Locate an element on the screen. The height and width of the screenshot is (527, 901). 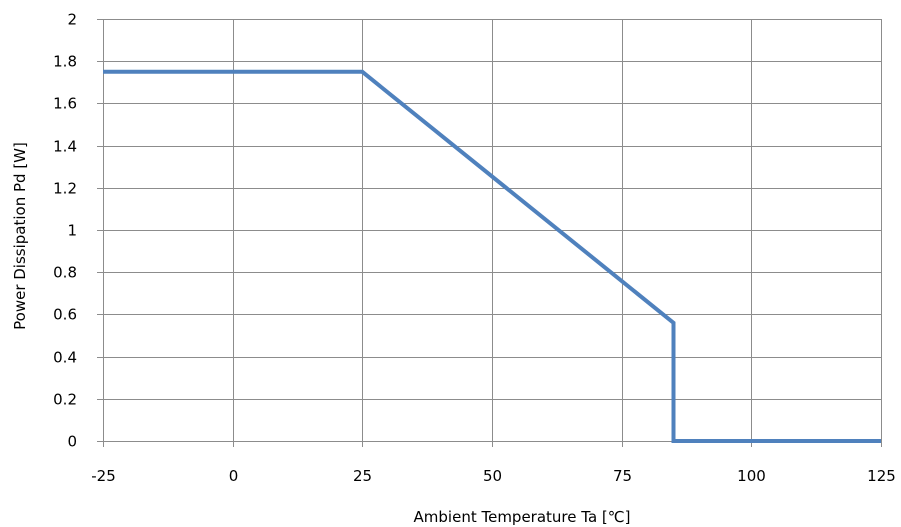
y-tick-label: 0.4 is located at coordinates (65, 358).